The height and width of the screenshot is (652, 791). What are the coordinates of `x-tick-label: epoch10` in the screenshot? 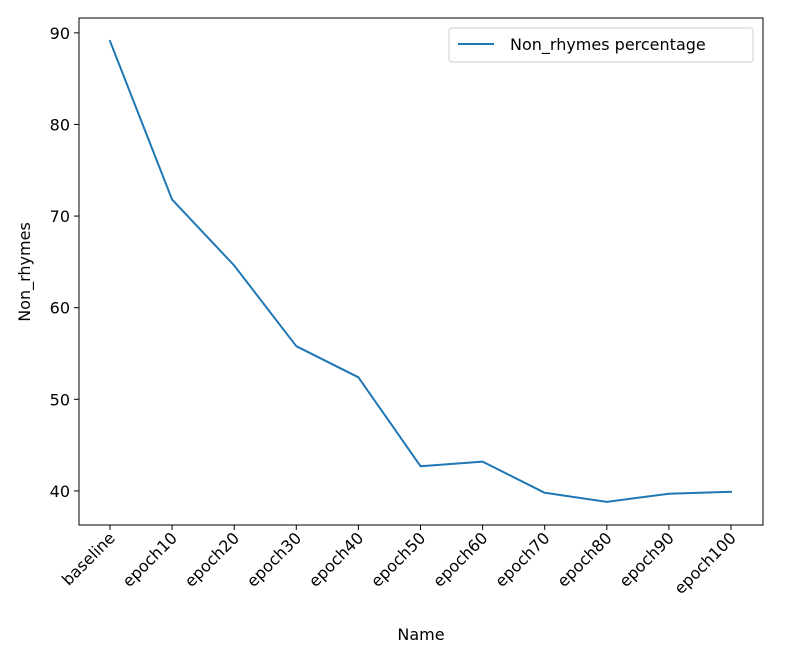 It's located at (150, 559).